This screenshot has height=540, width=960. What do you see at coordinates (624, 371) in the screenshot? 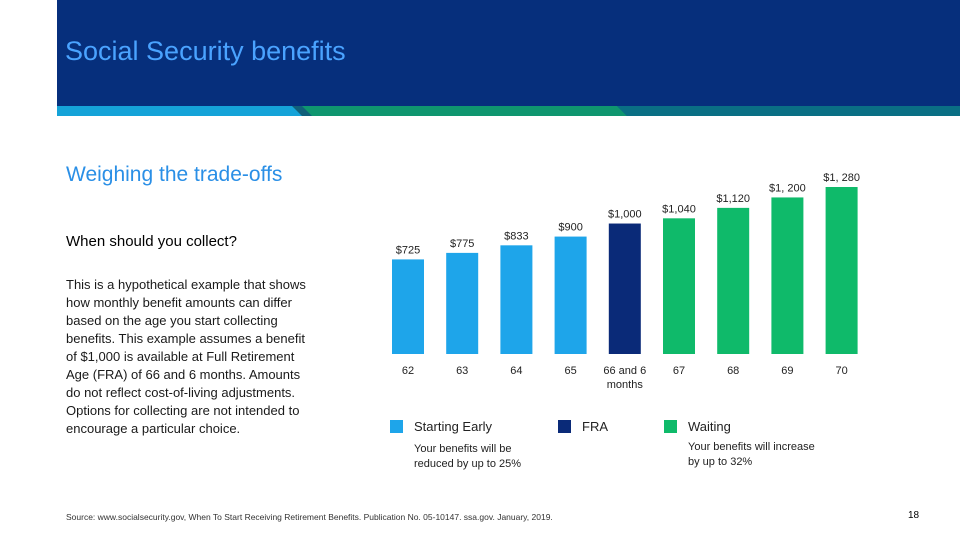
I see `x-tick-label-4-0: 66 and 6` at bounding box center [624, 371].